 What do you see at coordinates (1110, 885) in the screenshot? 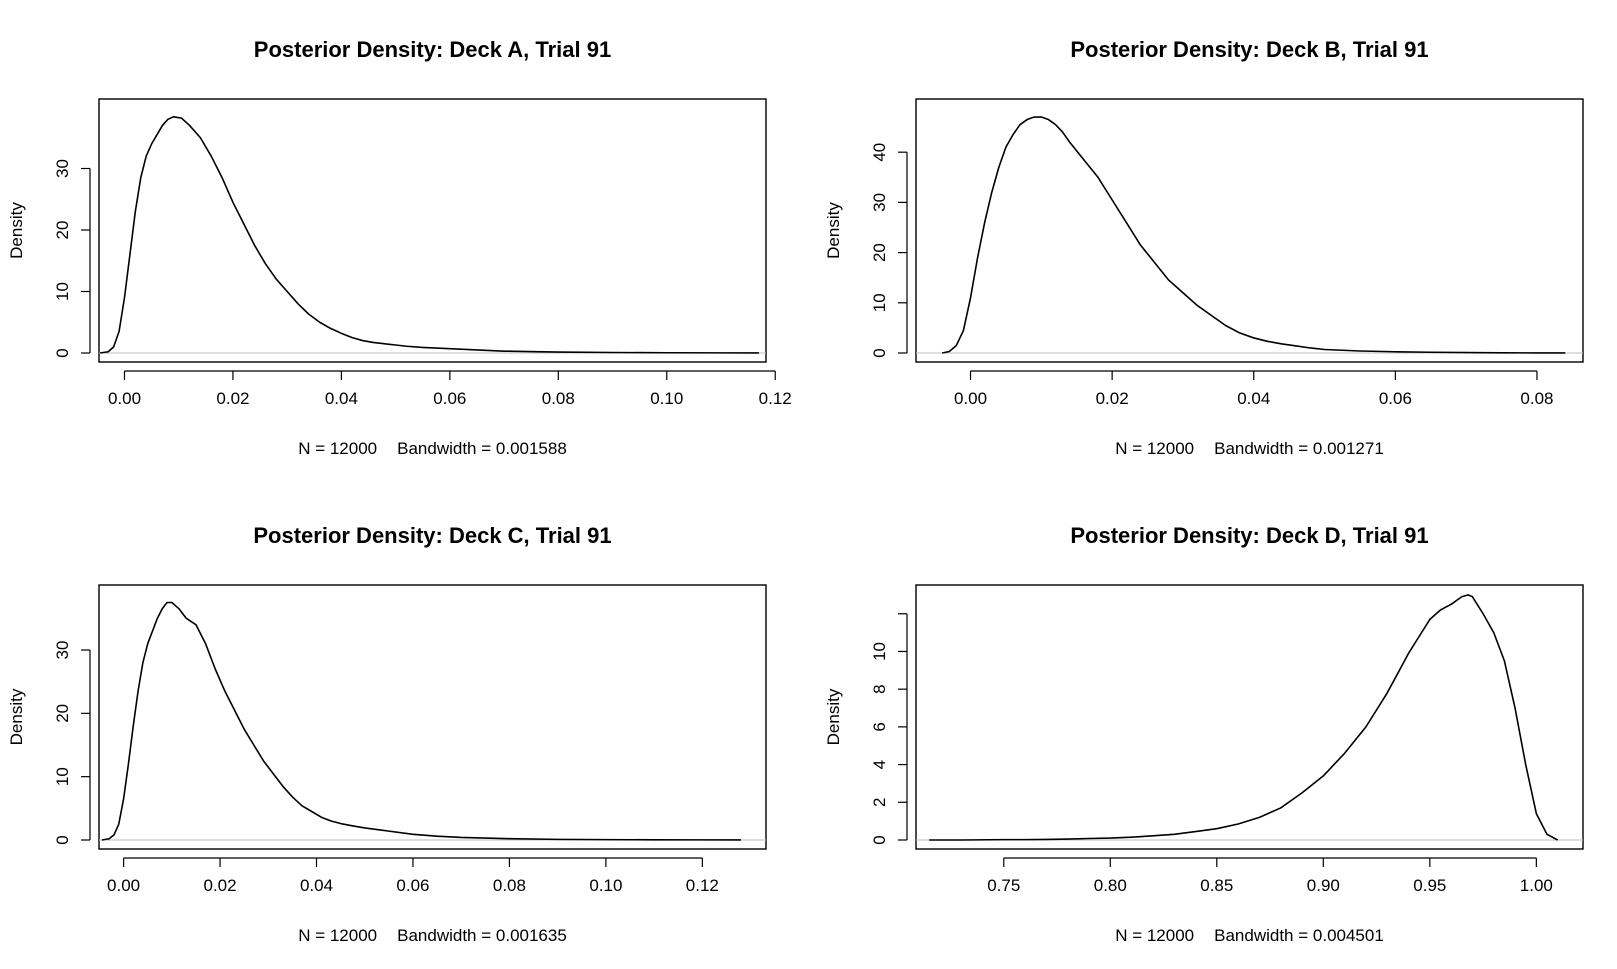
I see `x-tick-label: 0.80` at bounding box center [1110, 885].